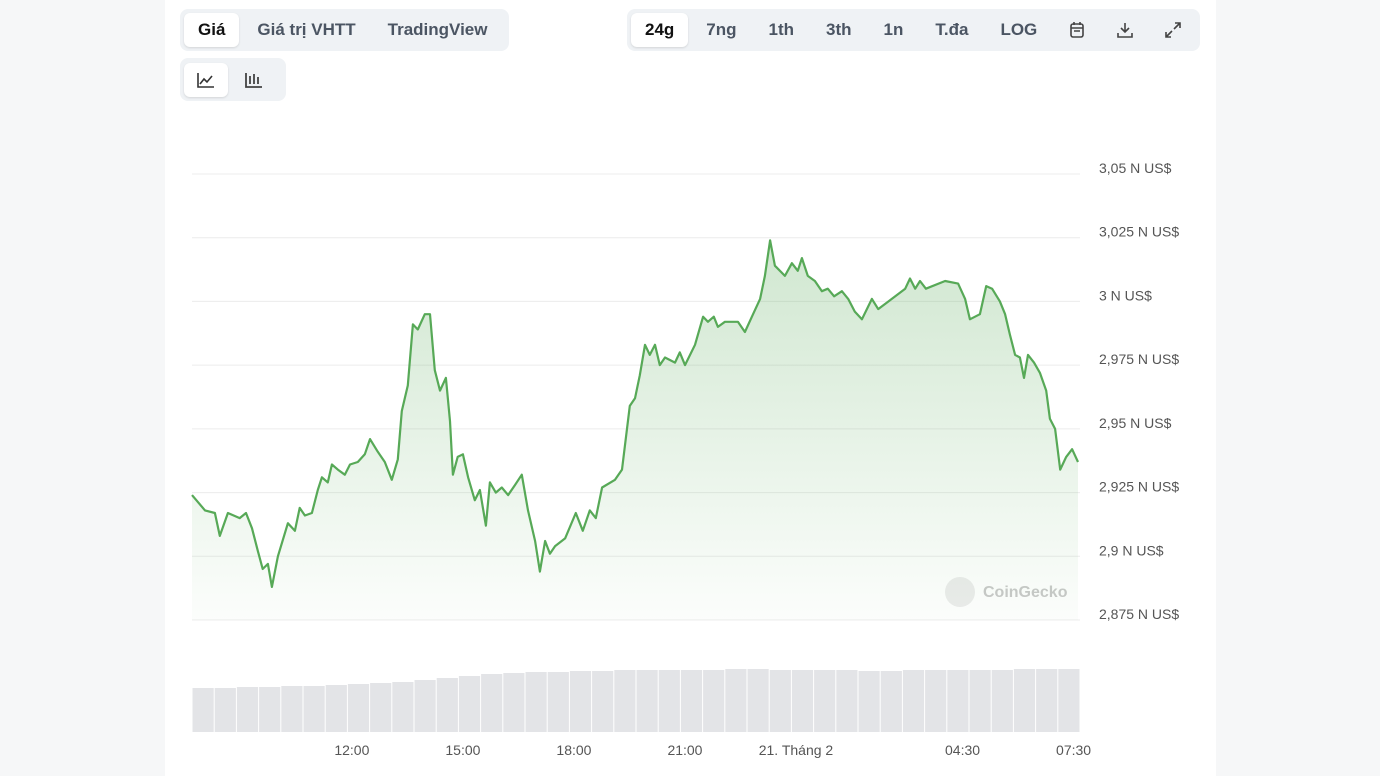 The width and height of the screenshot is (1380, 776). Describe the element at coordinates (721, 29) in the screenshot. I see `range-button: 7ng` at that location.